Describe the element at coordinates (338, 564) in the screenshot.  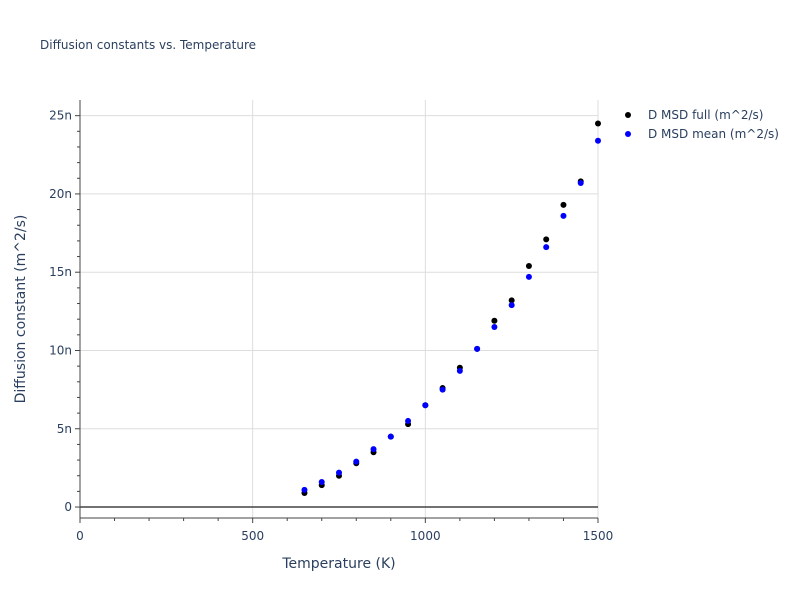
I see `x-axis-title: Temperature (K)` at that location.